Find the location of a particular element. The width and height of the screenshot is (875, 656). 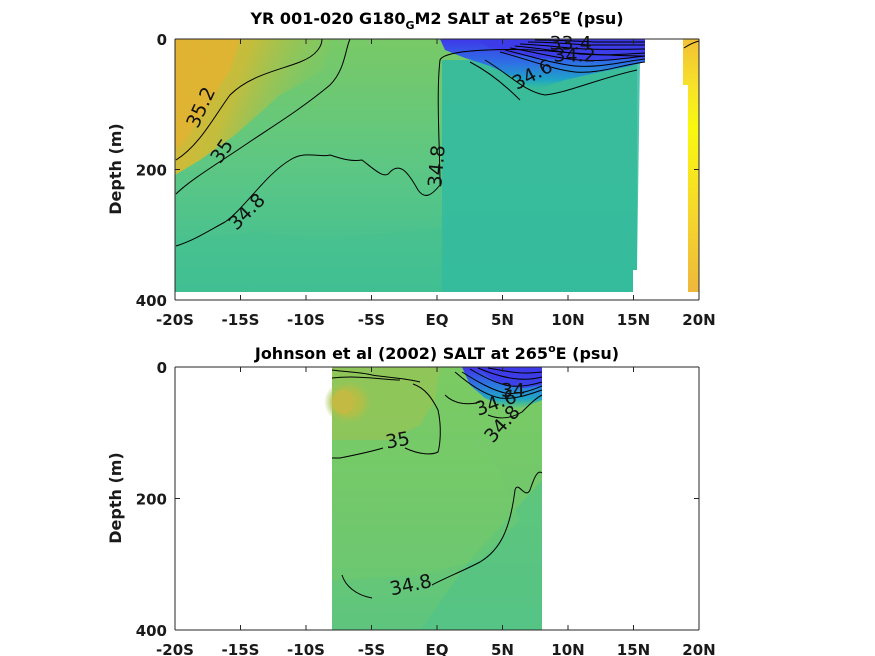

bottom-x-tick-label: 5N is located at coordinates (502, 648).